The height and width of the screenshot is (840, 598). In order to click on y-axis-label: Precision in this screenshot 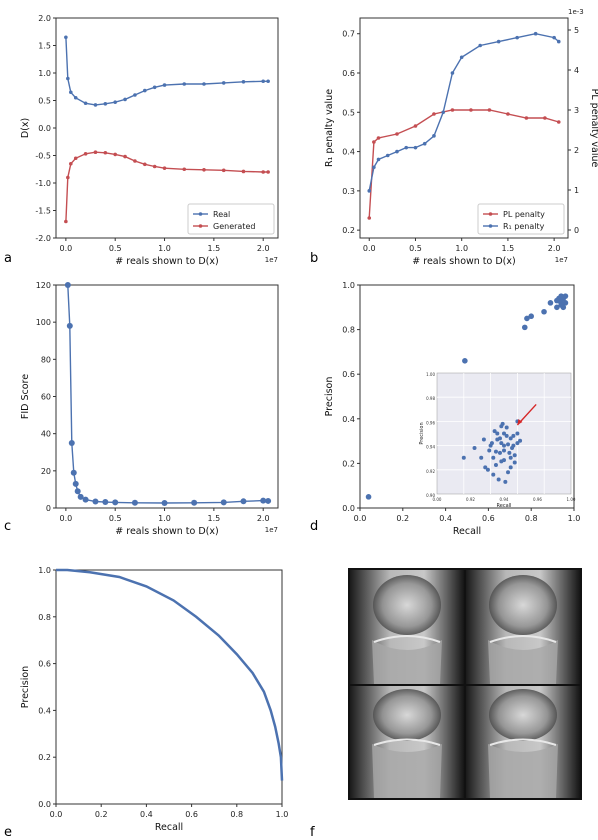, I will do `click(25, 687)`.